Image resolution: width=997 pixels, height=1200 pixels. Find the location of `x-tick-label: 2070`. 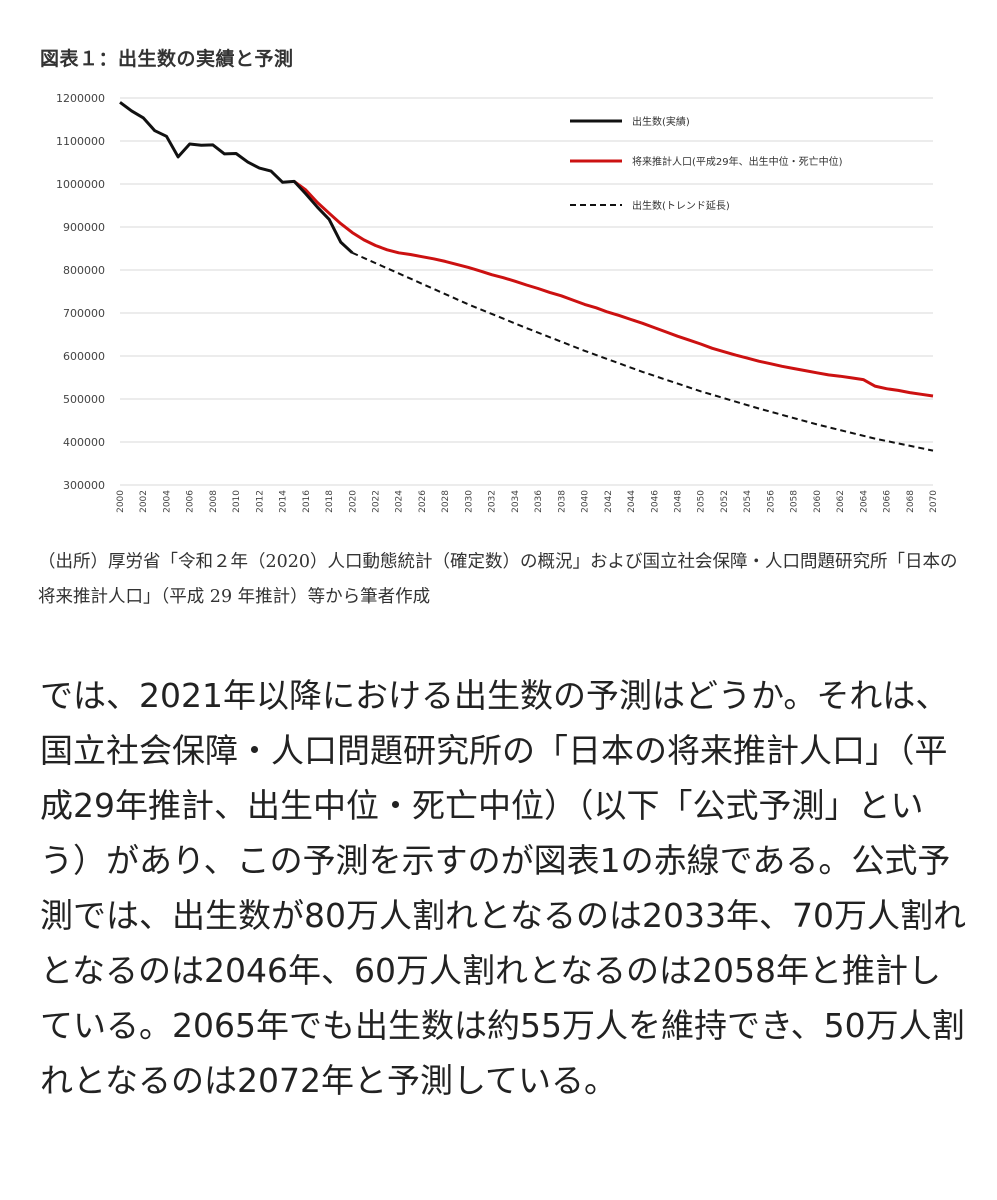

x-tick-label: 2070 is located at coordinates (934, 501).